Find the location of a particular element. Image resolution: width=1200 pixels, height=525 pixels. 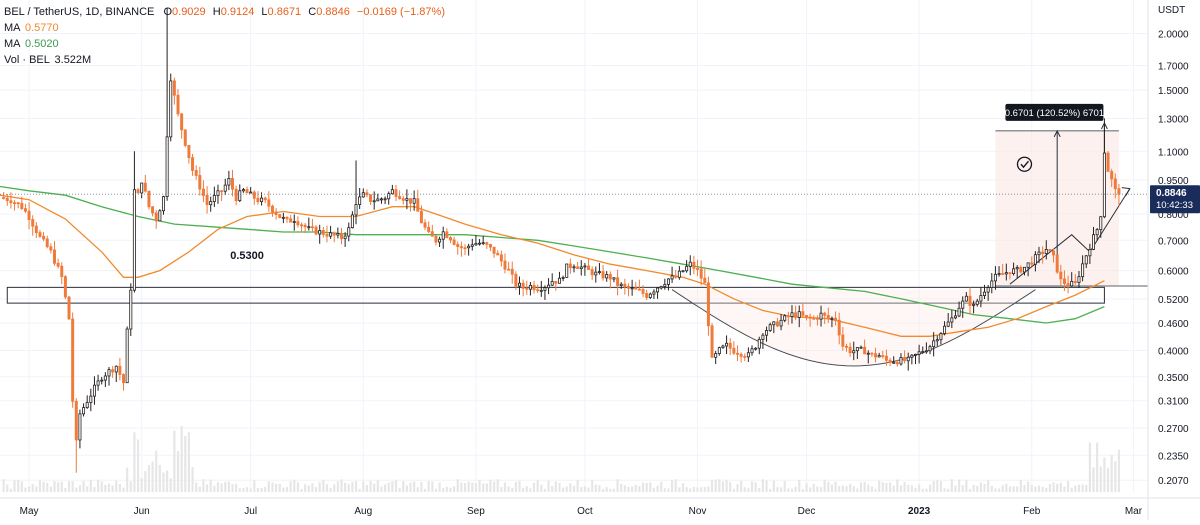

time-tick-label: Mar is located at coordinates (1134, 511).